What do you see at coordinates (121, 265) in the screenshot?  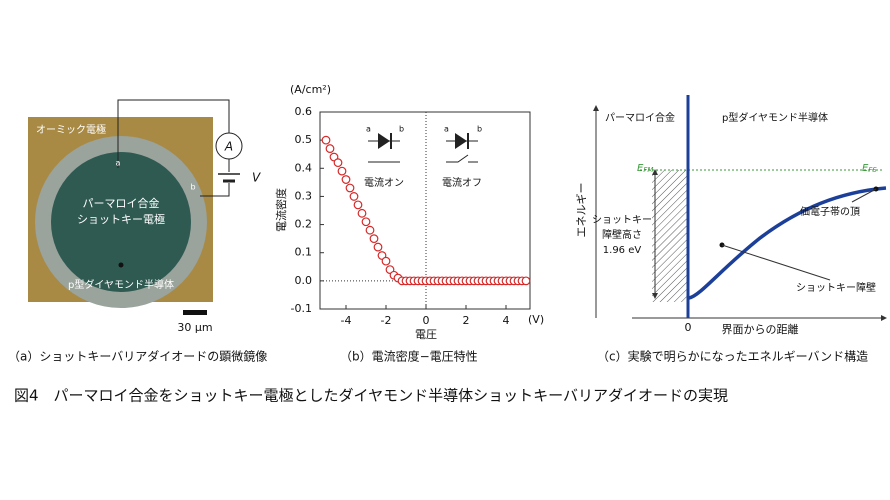 I see `dot` at bounding box center [121, 265].